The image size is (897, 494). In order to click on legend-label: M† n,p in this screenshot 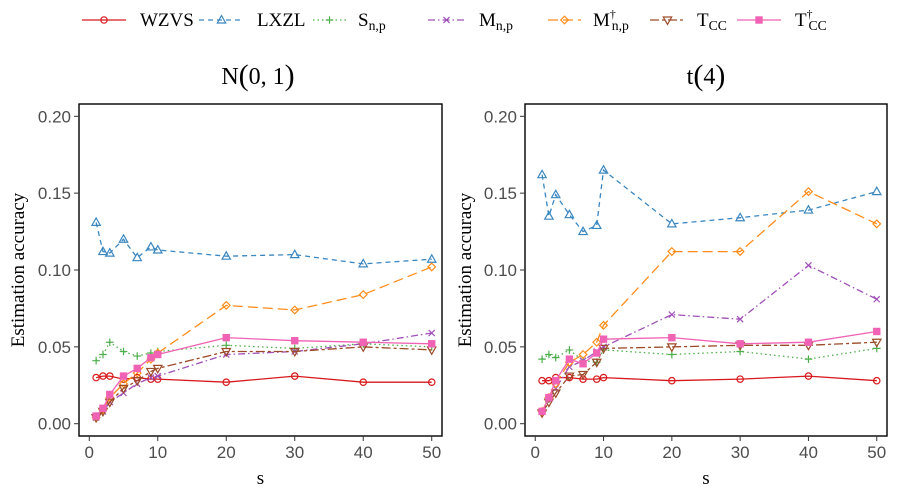, I will do `click(611, 20)`.